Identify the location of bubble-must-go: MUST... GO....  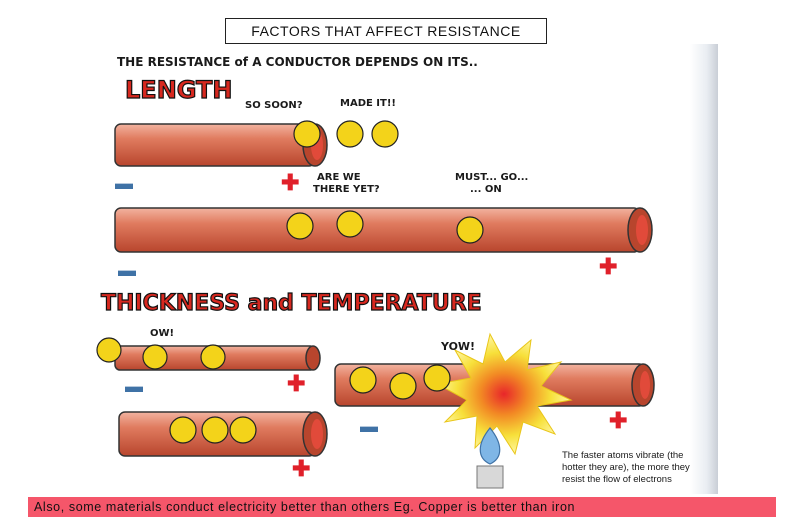
(491, 177).